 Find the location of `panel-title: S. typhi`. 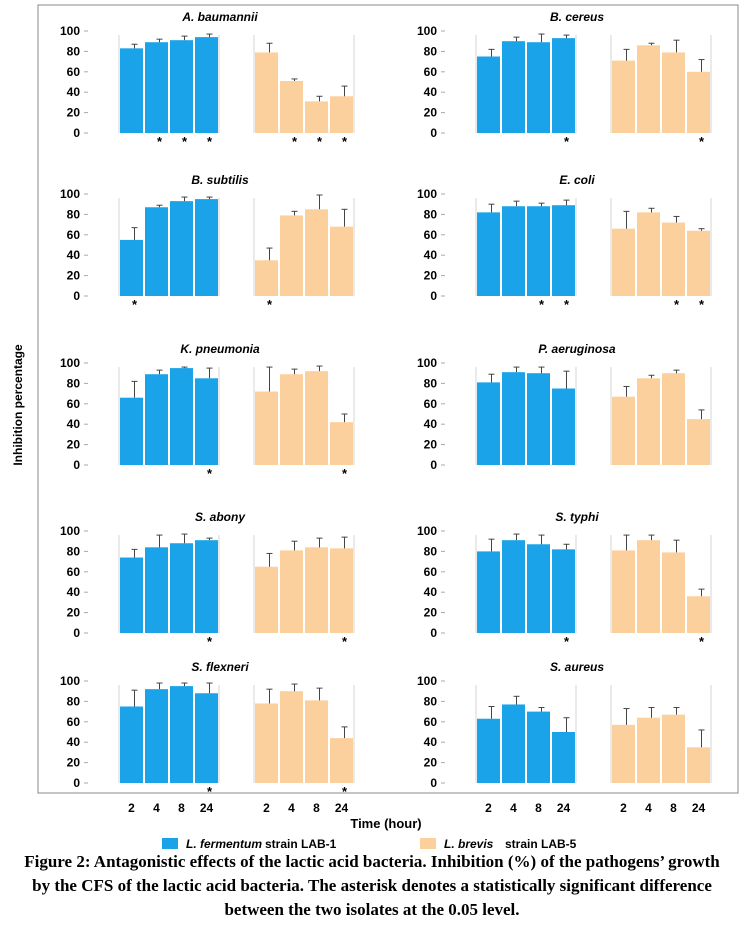

panel-title: S. typhi is located at coordinates (577, 517).